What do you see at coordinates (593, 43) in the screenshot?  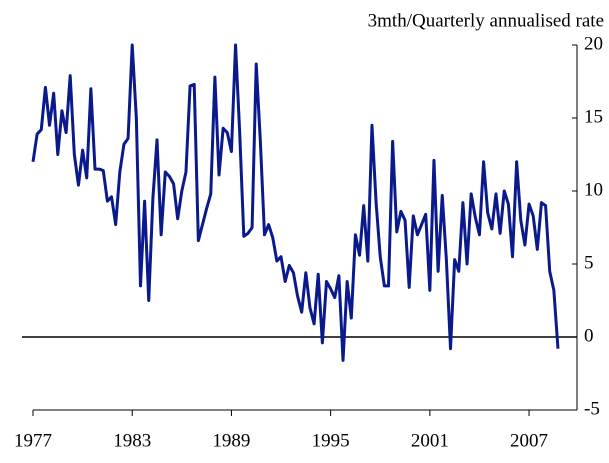 I see `y-tick-label: 20` at bounding box center [593, 43].